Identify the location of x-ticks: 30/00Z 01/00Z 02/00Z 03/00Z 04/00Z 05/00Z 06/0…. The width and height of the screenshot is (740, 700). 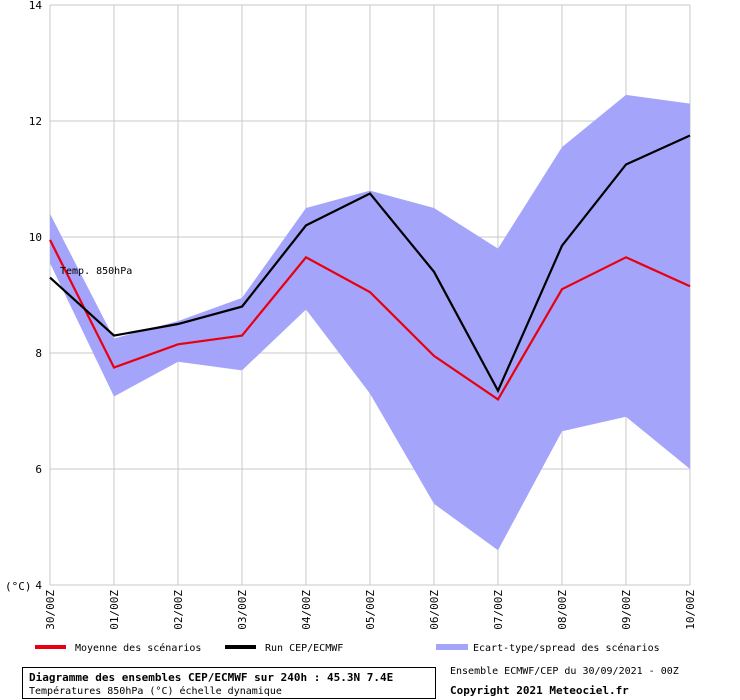
(370, 610).